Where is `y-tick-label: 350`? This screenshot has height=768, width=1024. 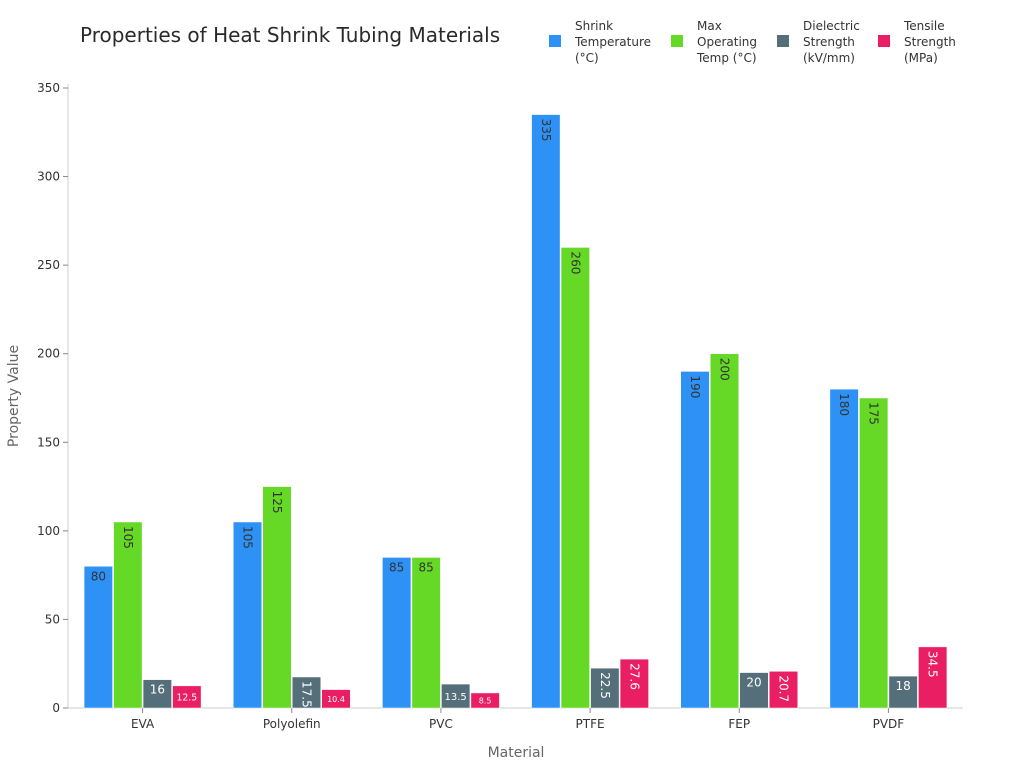 y-tick-label: 350 is located at coordinates (48, 88).